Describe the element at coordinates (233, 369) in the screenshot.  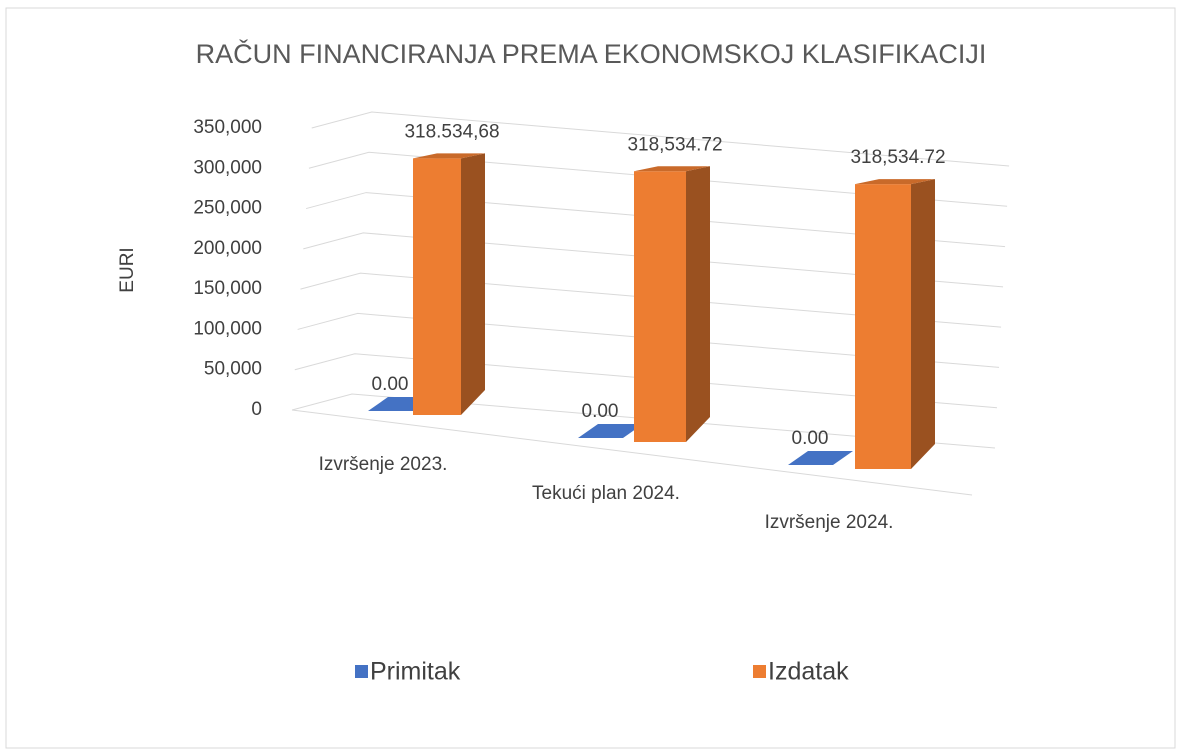
I see `y-tick-label: 50,000` at that location.